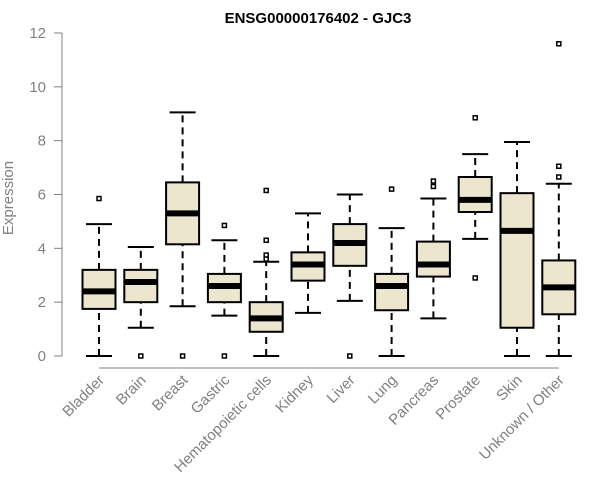  I want to click on x-tick-label: Liver, so click(341, 389).